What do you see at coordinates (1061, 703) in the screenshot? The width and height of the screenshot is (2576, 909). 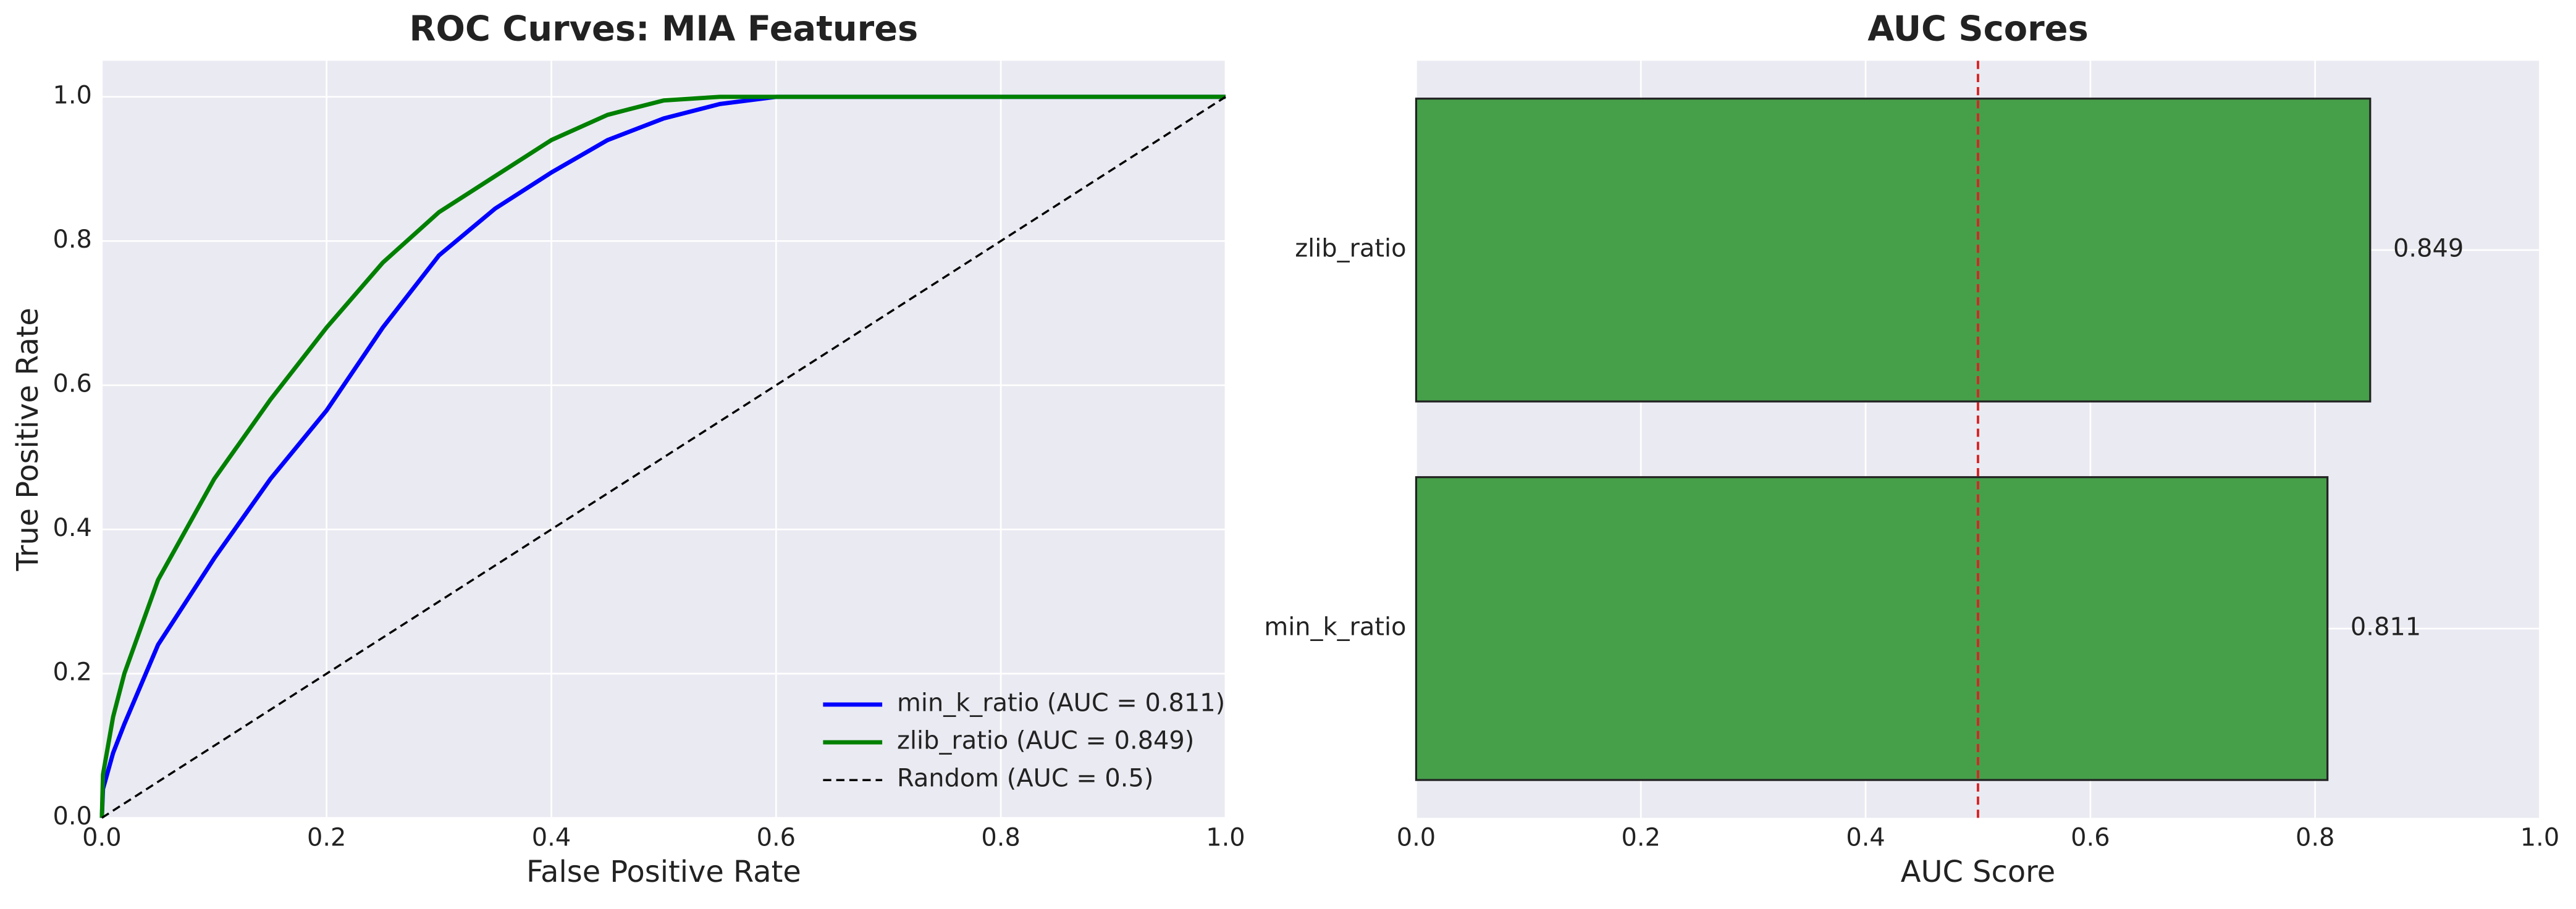 I see `legend-label: min_k_ratio (AUC = 0.811)` at bounding box center [1061, 703].